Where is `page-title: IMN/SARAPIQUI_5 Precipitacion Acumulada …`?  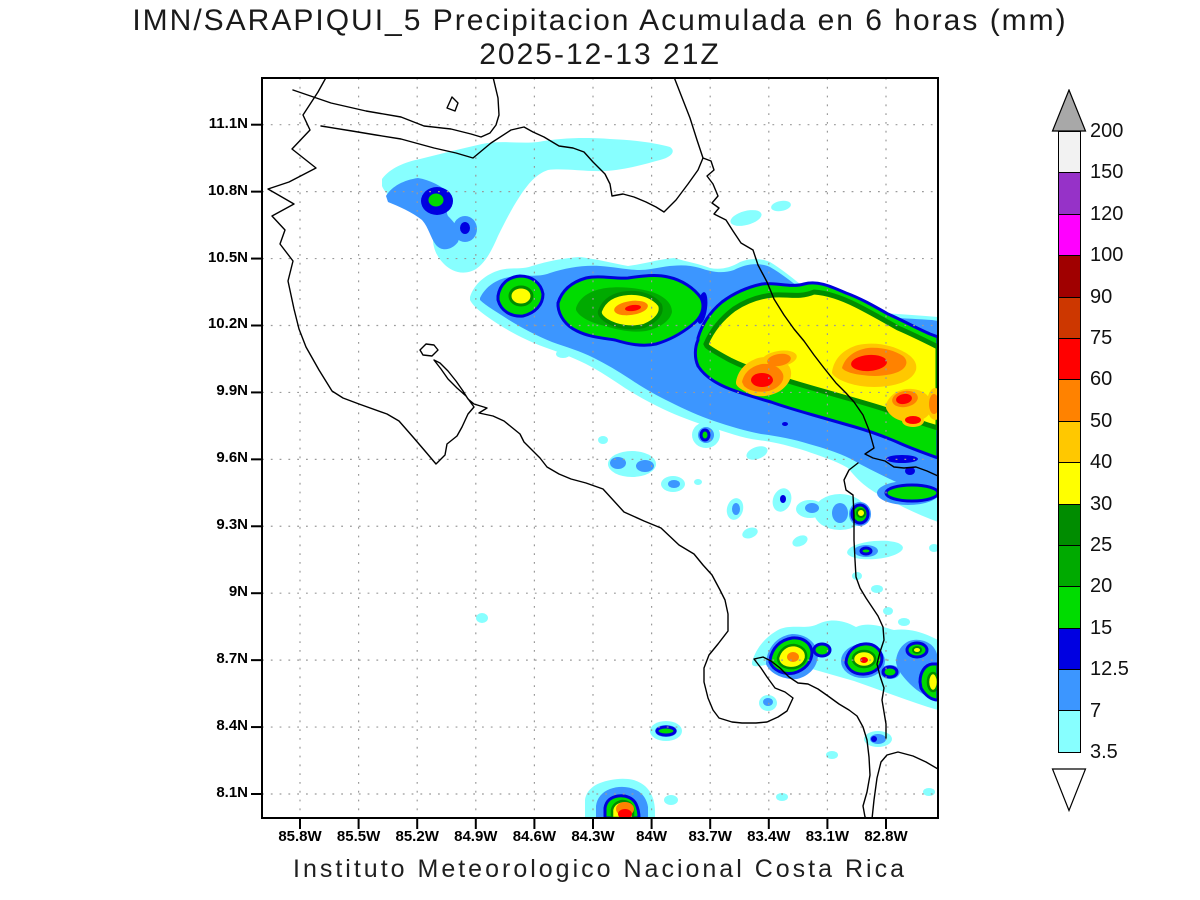
page-title: IMN/SARAPIQUI_5 Precipitacion Acumulada … is located at coordinates (600, 20).